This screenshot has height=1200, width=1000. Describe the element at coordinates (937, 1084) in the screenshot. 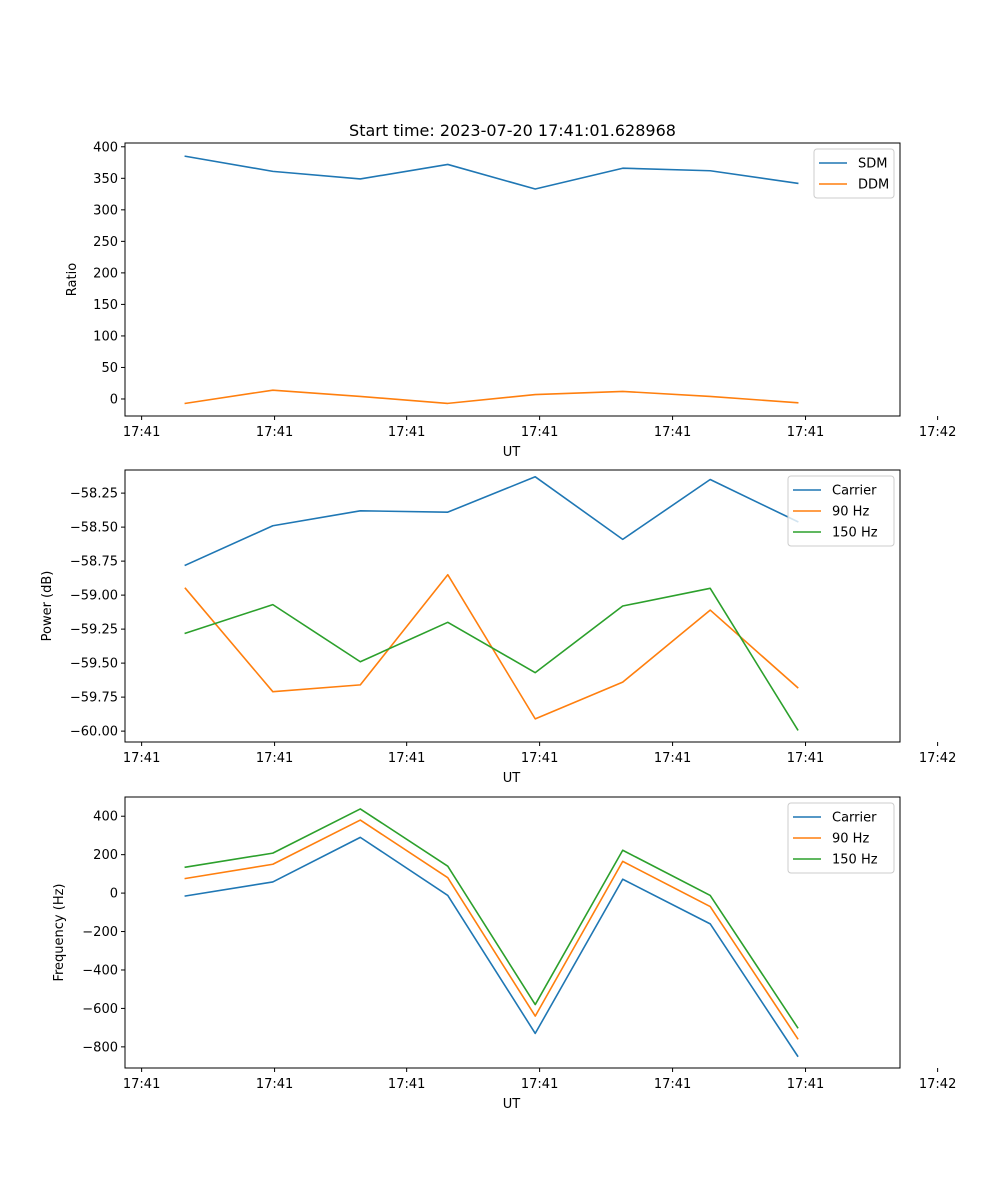

I see `chart3-x-tick-label: 17:42` at that location.